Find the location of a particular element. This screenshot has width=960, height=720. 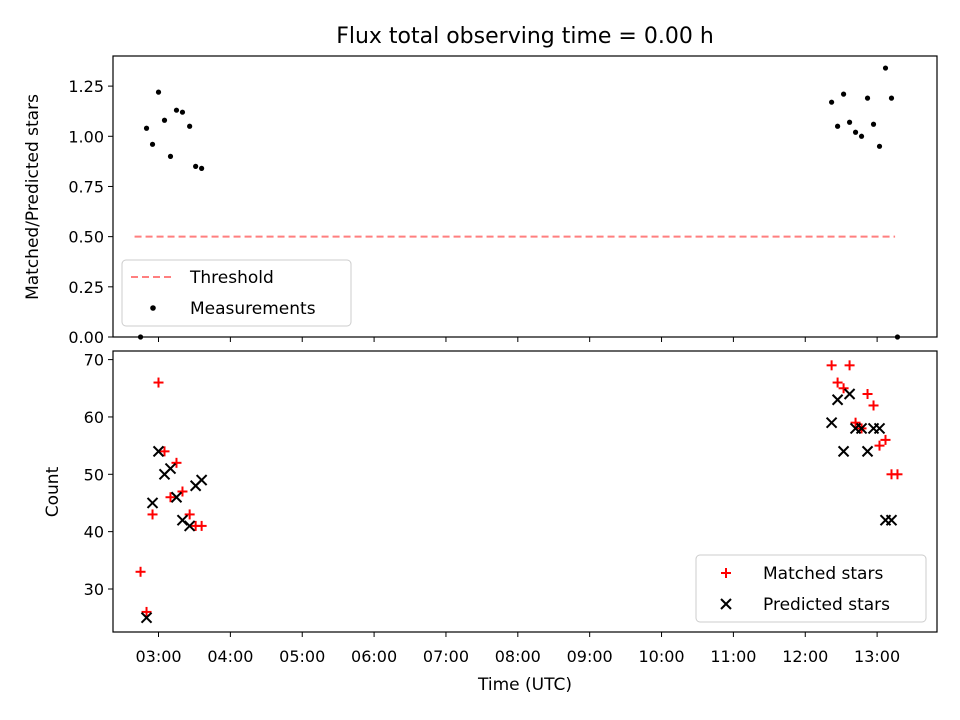

legend-measurements-swatch is located at coordinates (153, 308).